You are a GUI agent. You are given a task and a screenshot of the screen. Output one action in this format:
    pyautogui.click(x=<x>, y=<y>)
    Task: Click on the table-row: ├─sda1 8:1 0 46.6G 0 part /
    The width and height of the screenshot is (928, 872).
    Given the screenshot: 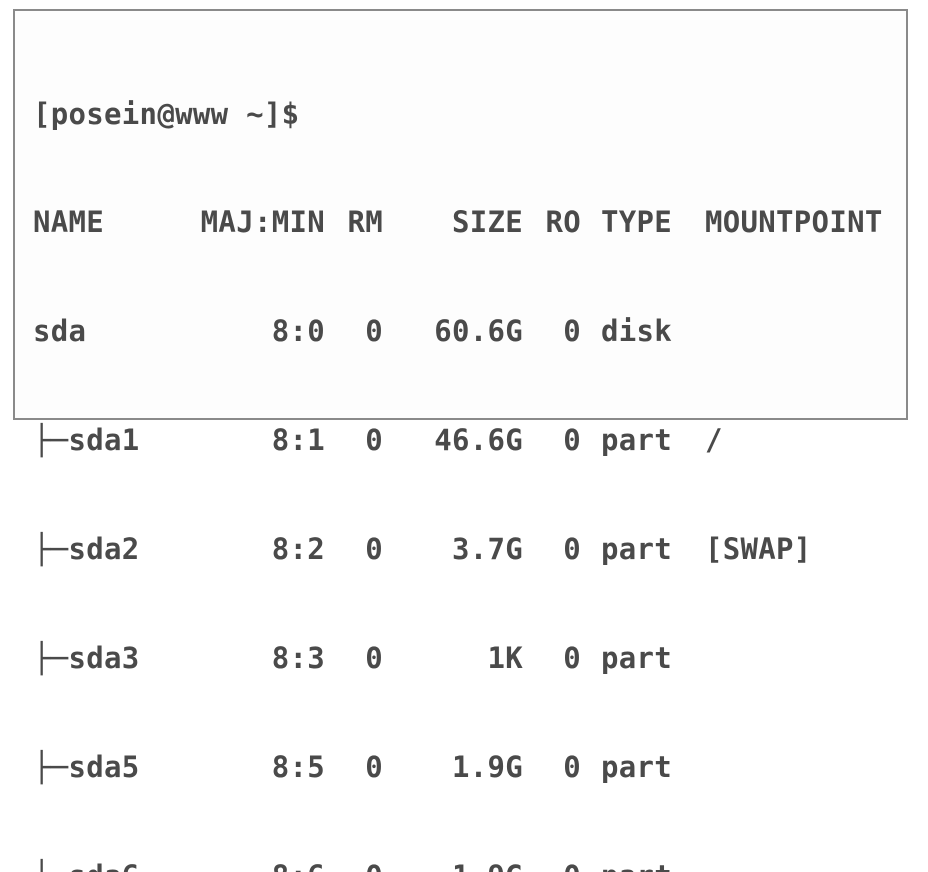 What is the action you would take?
    pyautogui.click(x=458, y=440)
    